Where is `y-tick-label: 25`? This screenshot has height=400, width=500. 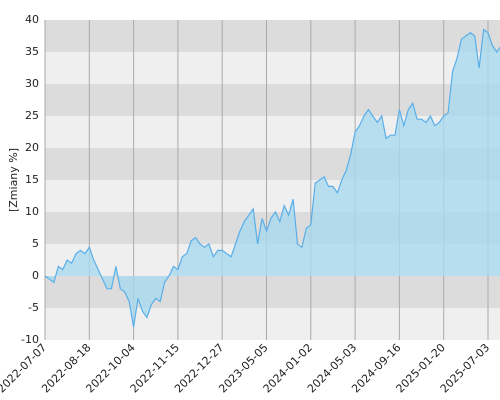
y-tick-label: 25 is located at coordinates (32, 115).